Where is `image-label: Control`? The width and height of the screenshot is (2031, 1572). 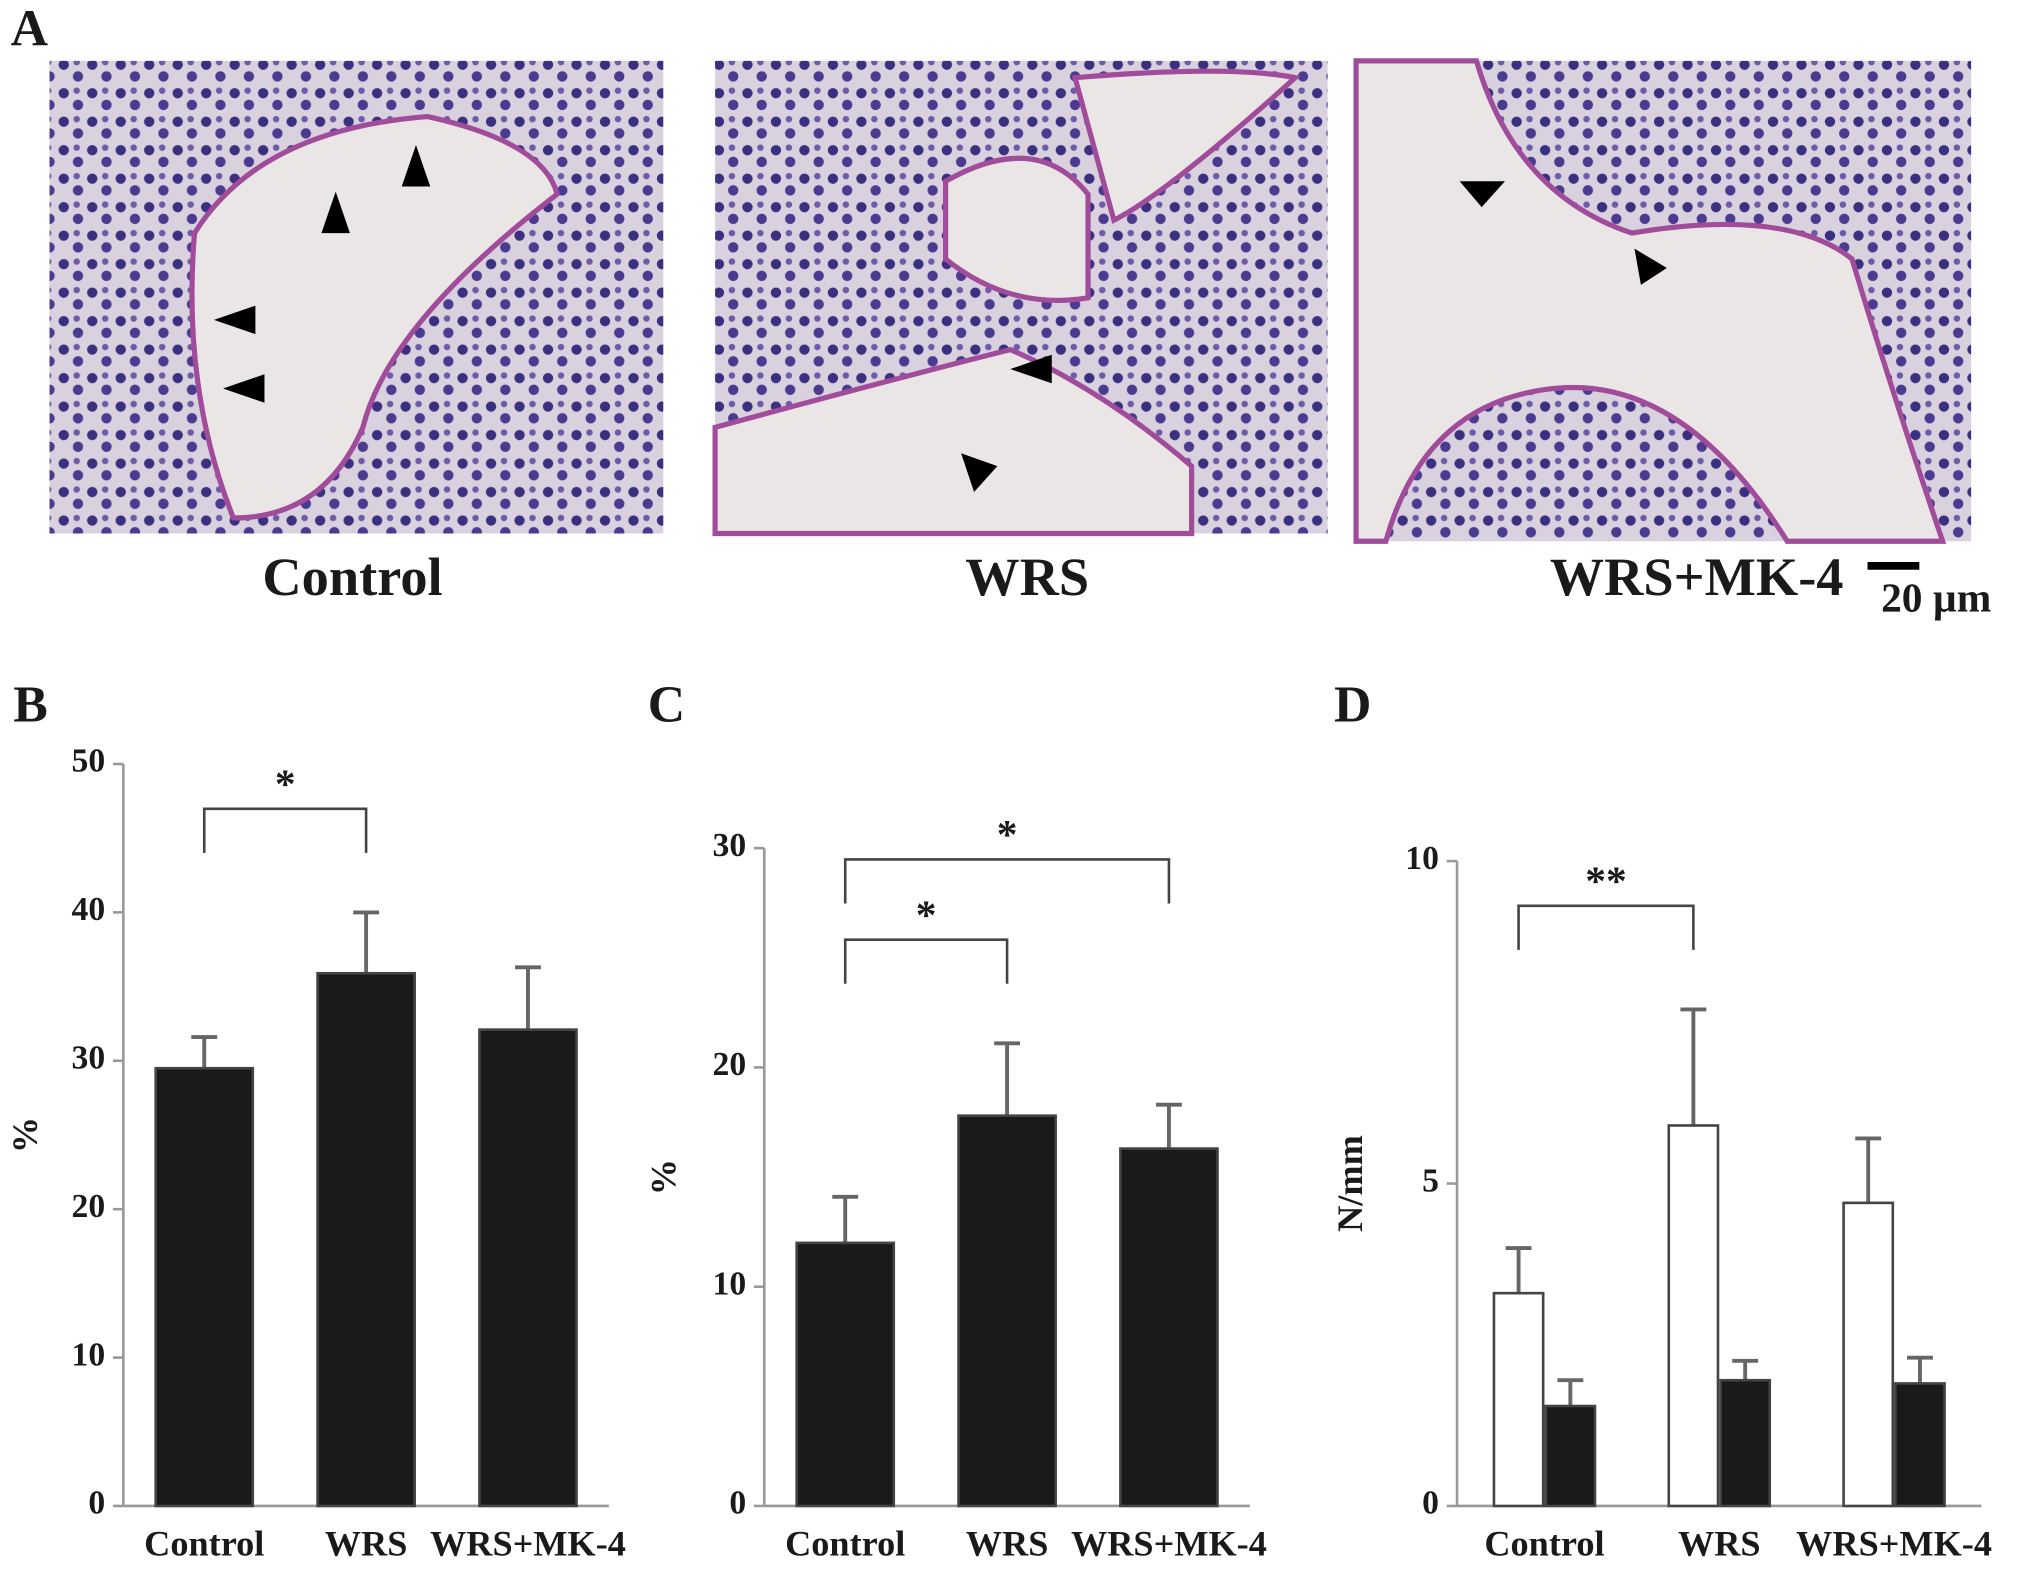 image-label: Control is located at coordinates (352, 577).